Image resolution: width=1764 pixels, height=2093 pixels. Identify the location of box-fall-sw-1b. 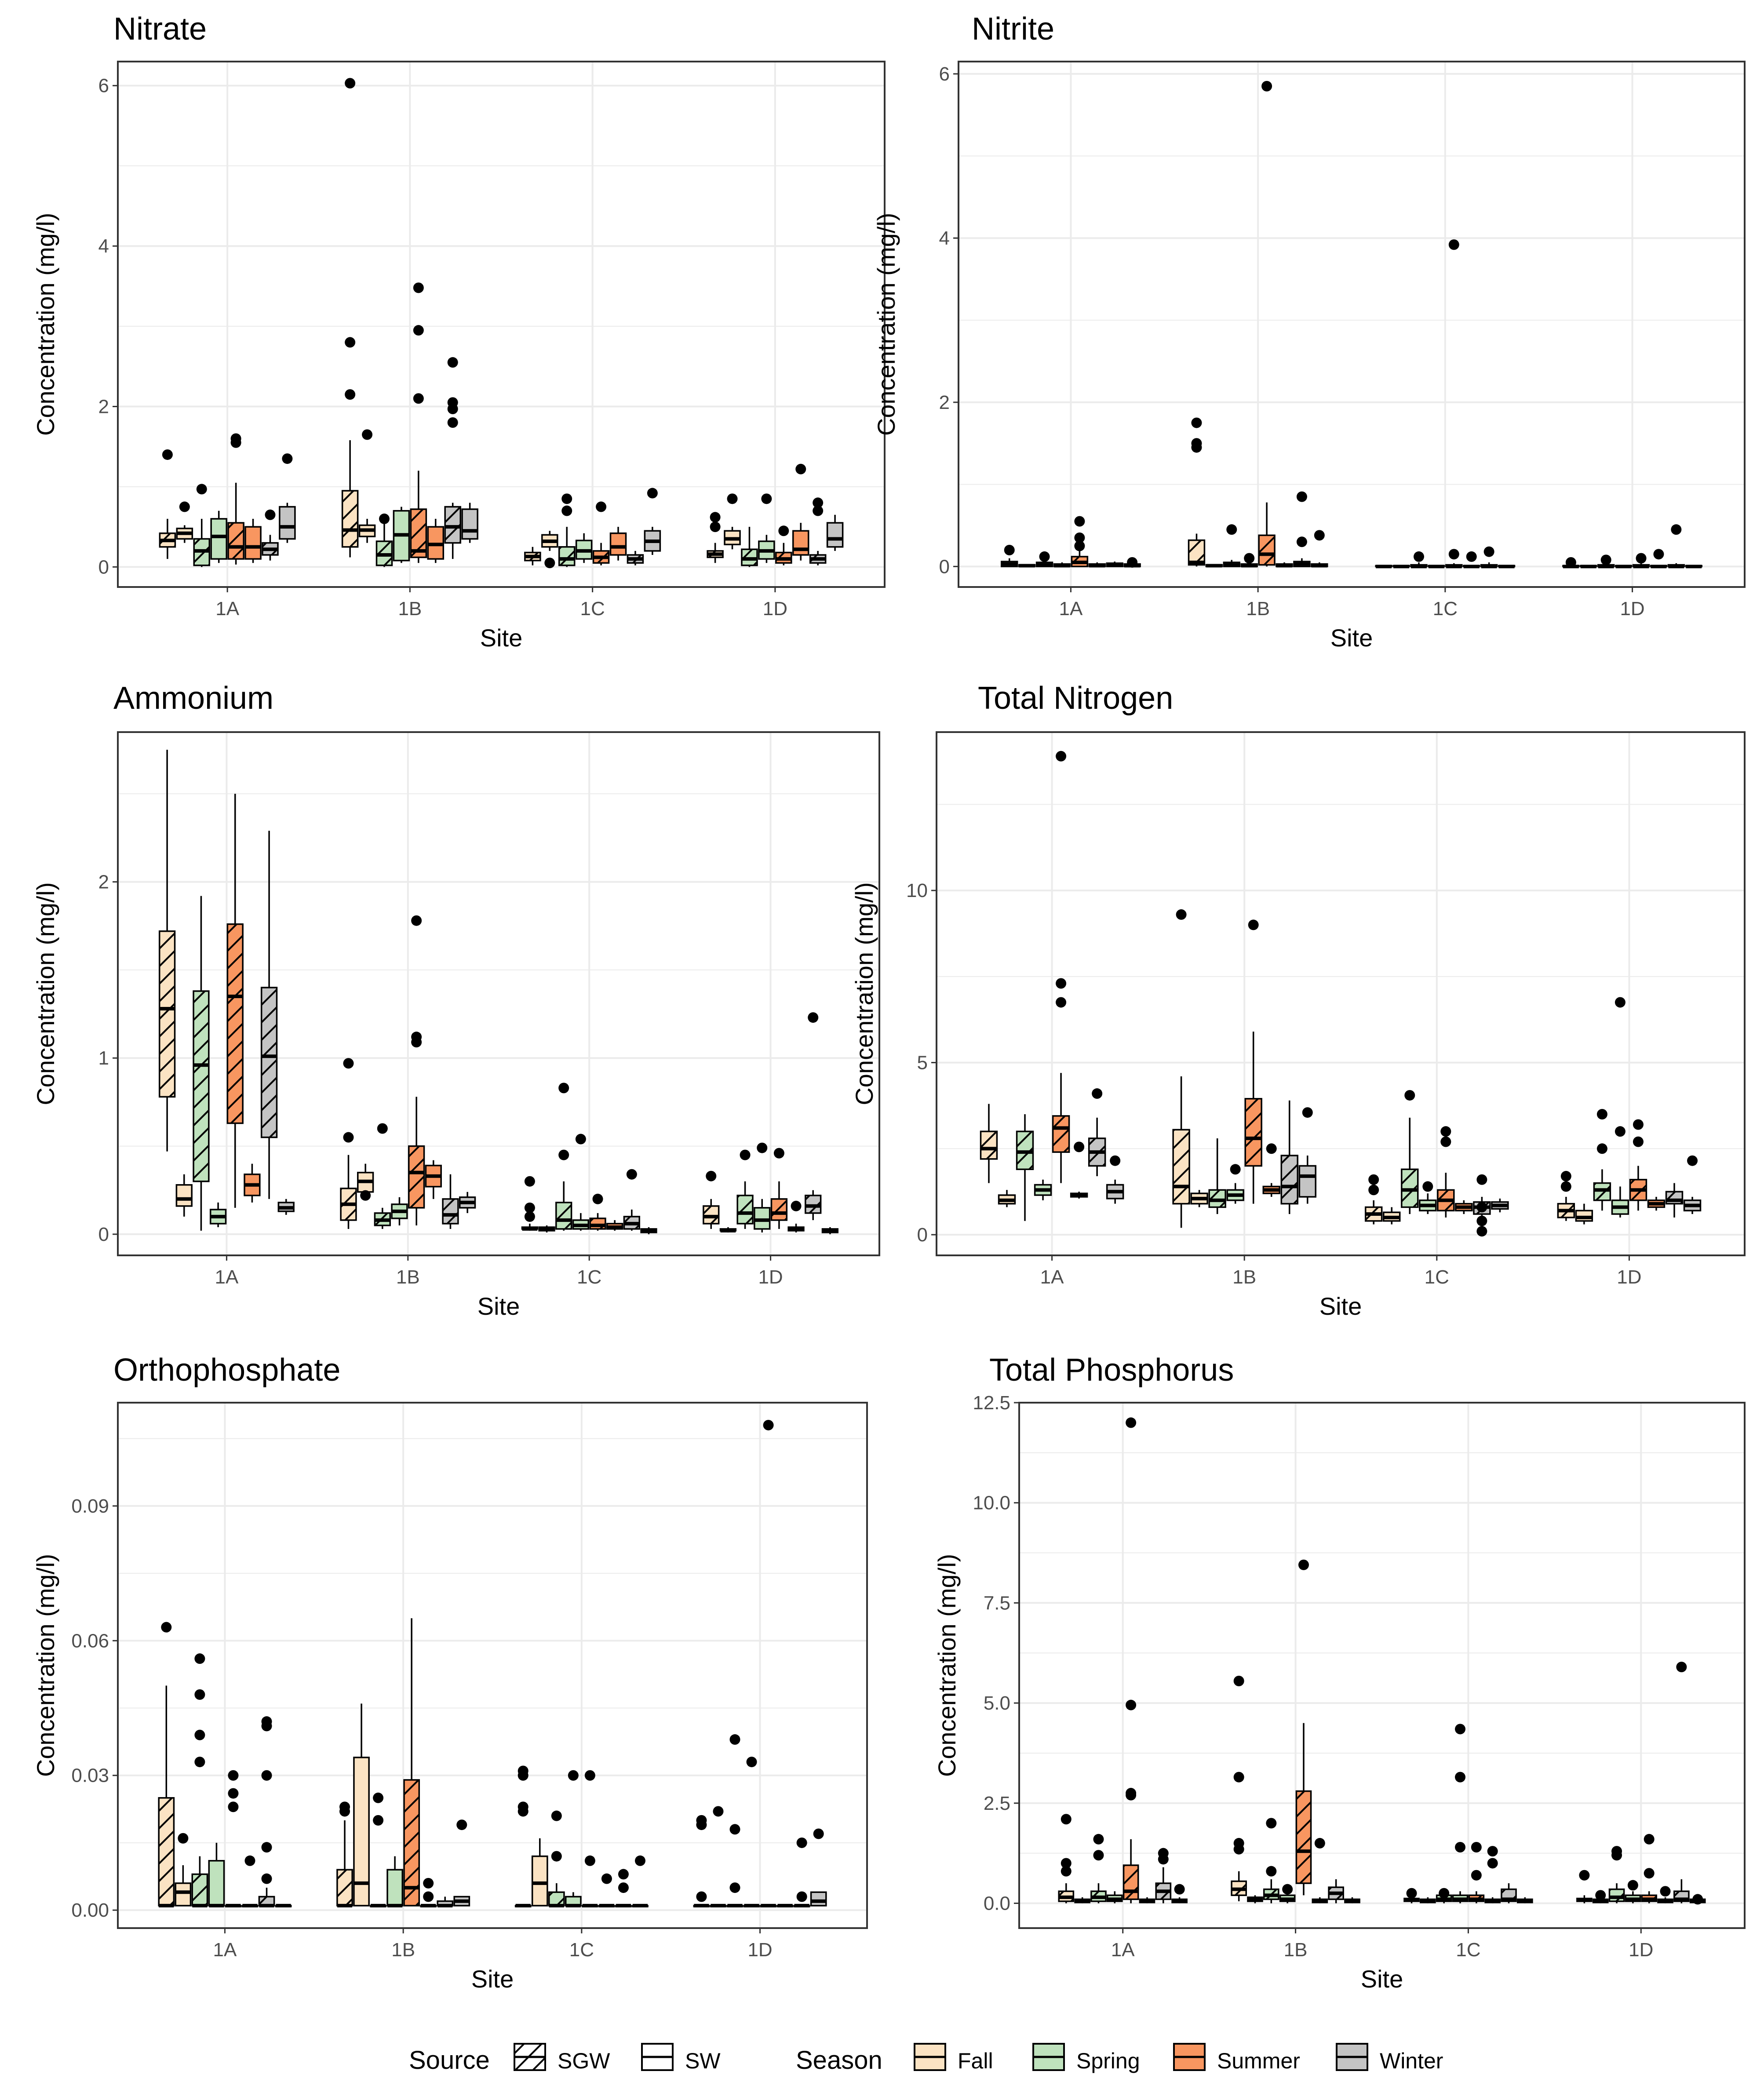
(1214, 566).